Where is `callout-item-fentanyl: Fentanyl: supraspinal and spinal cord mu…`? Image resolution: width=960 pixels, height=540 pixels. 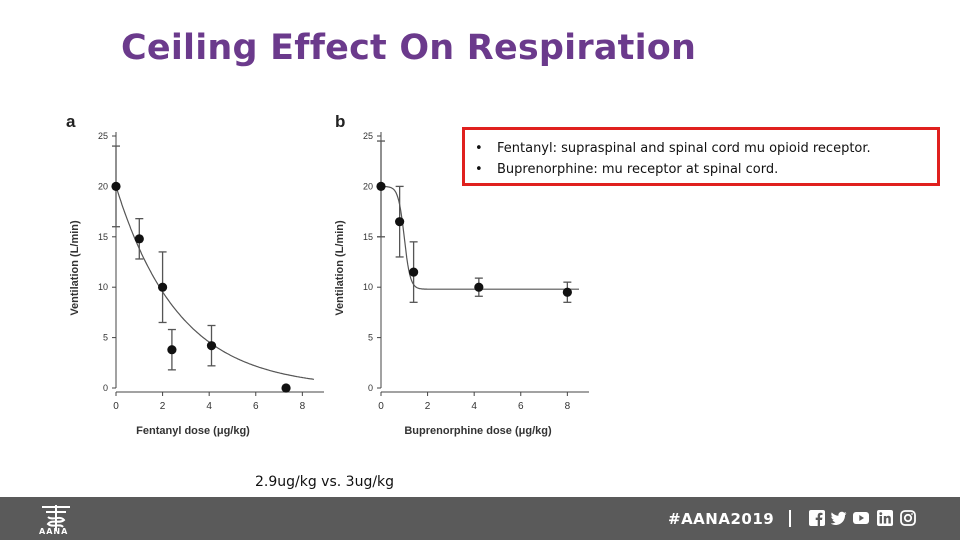 callout-item-fentanyl: Fentanyl: supraspinal and spinal cord mu… is located at coordinates (706, 148).